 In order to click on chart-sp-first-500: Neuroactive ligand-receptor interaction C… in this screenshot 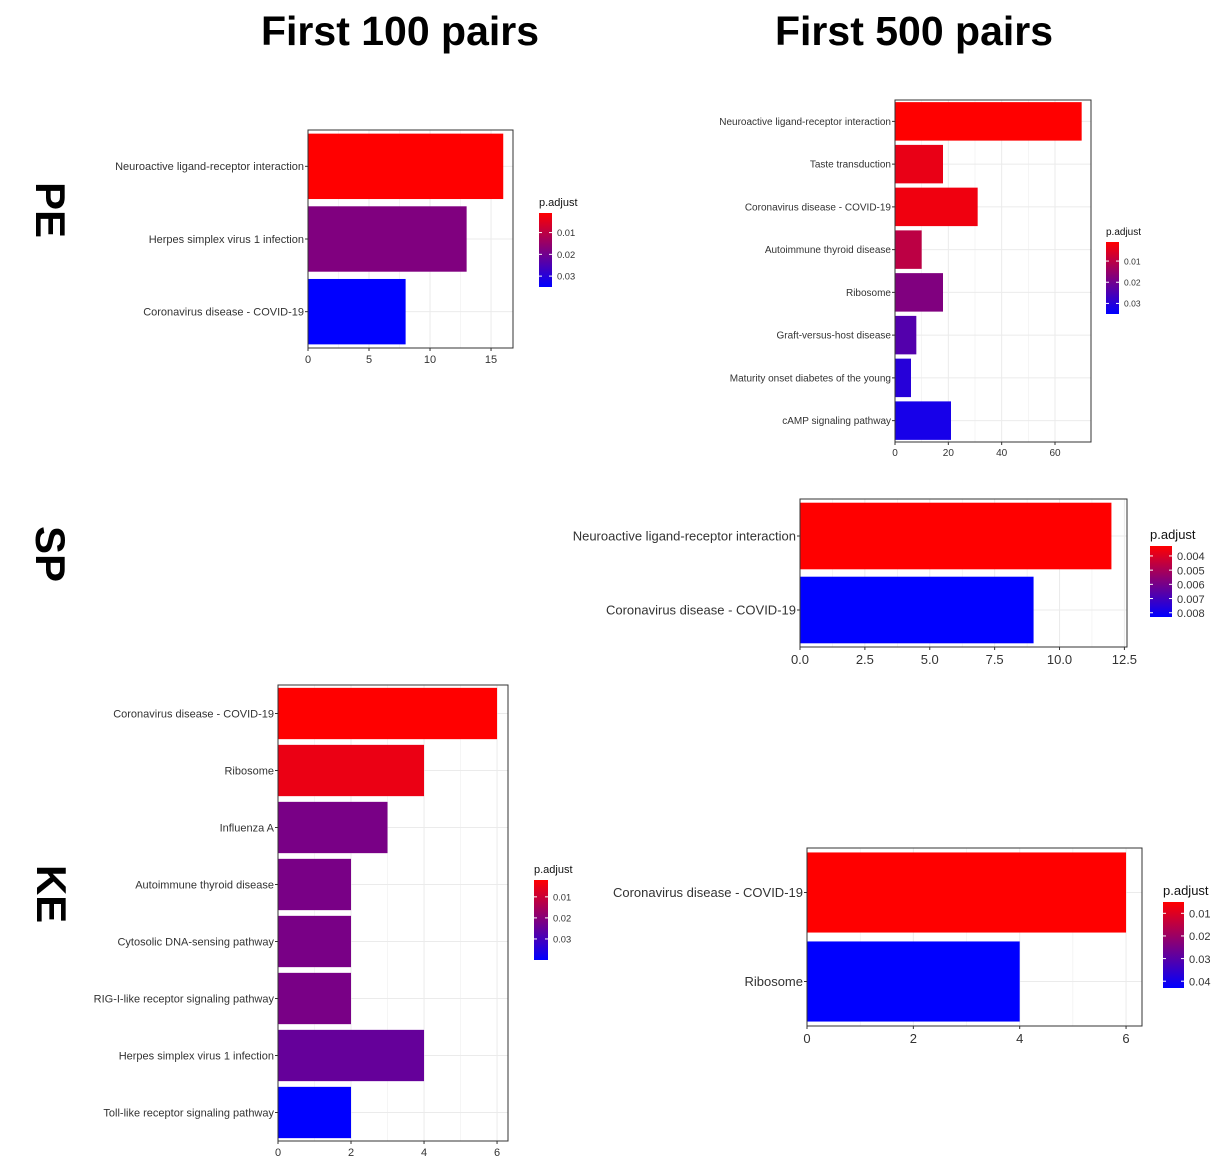, I will do `click(889, 582)`.